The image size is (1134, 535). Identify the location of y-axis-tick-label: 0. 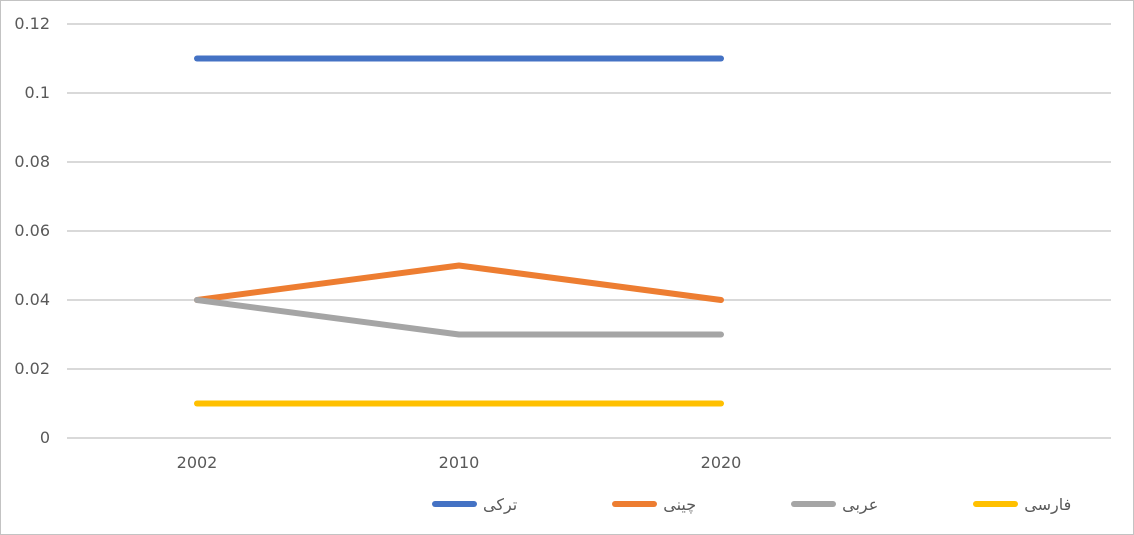
(44, 437).